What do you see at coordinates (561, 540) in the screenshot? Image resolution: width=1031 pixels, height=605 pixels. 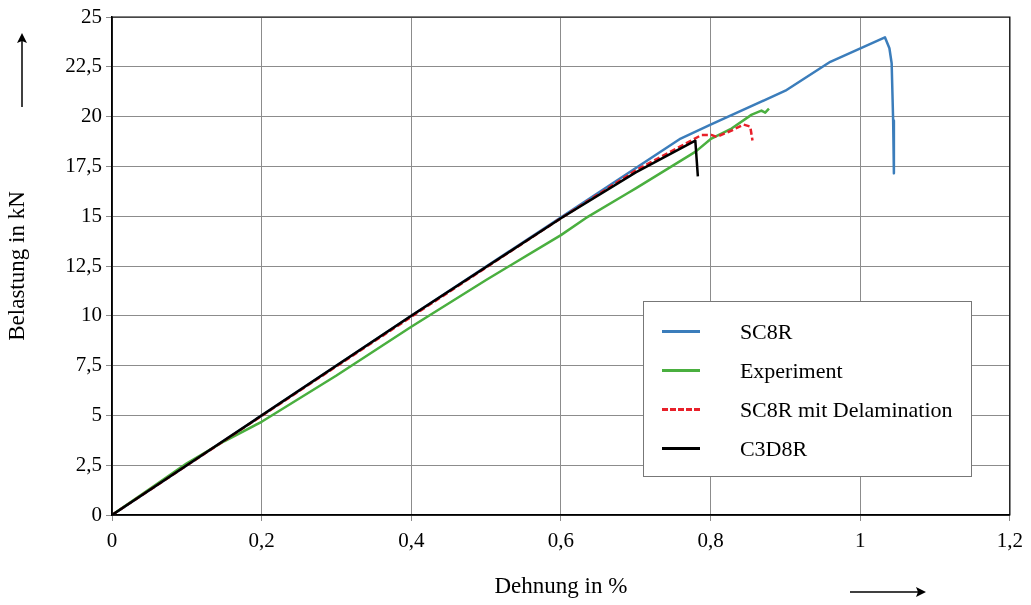 I see `x-tick-label: 0,6` at bounding box center [561, 540].